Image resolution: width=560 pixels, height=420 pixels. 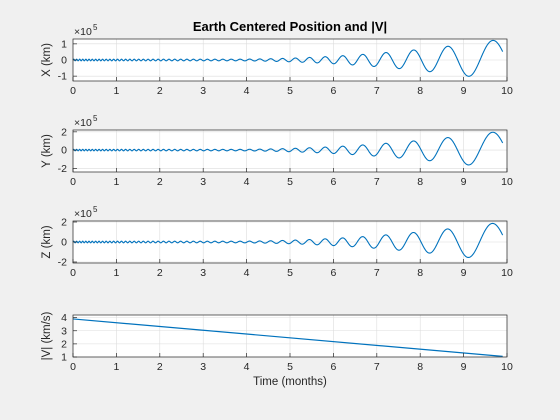 What do you see at coordinates (290, 26) in the screenshot?
I see `chart-title: Earth Centered Position and |V|` at bounding box center [290, 26].